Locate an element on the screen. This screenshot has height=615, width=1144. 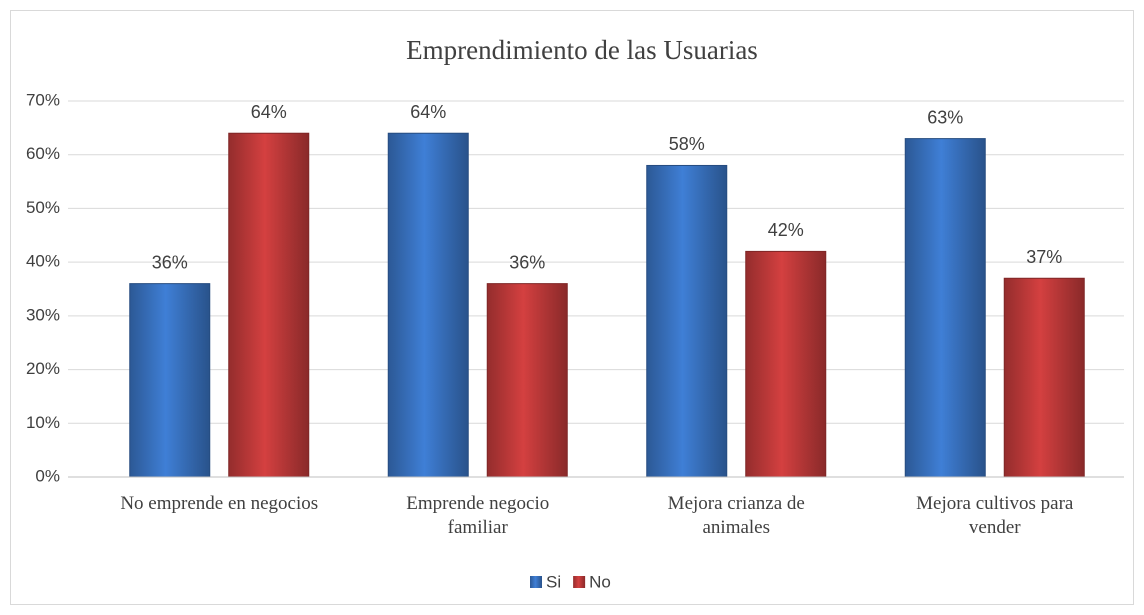
legend-label: No is located at coordinates (600, 581).